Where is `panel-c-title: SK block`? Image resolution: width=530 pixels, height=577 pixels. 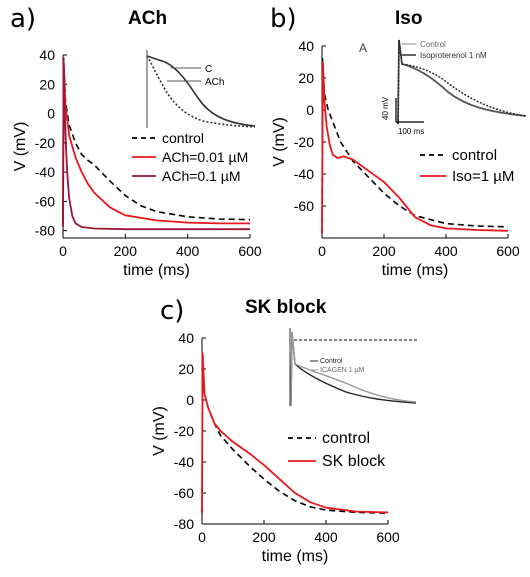
panel-c-title: SK block is located at coordinates (286, 307).